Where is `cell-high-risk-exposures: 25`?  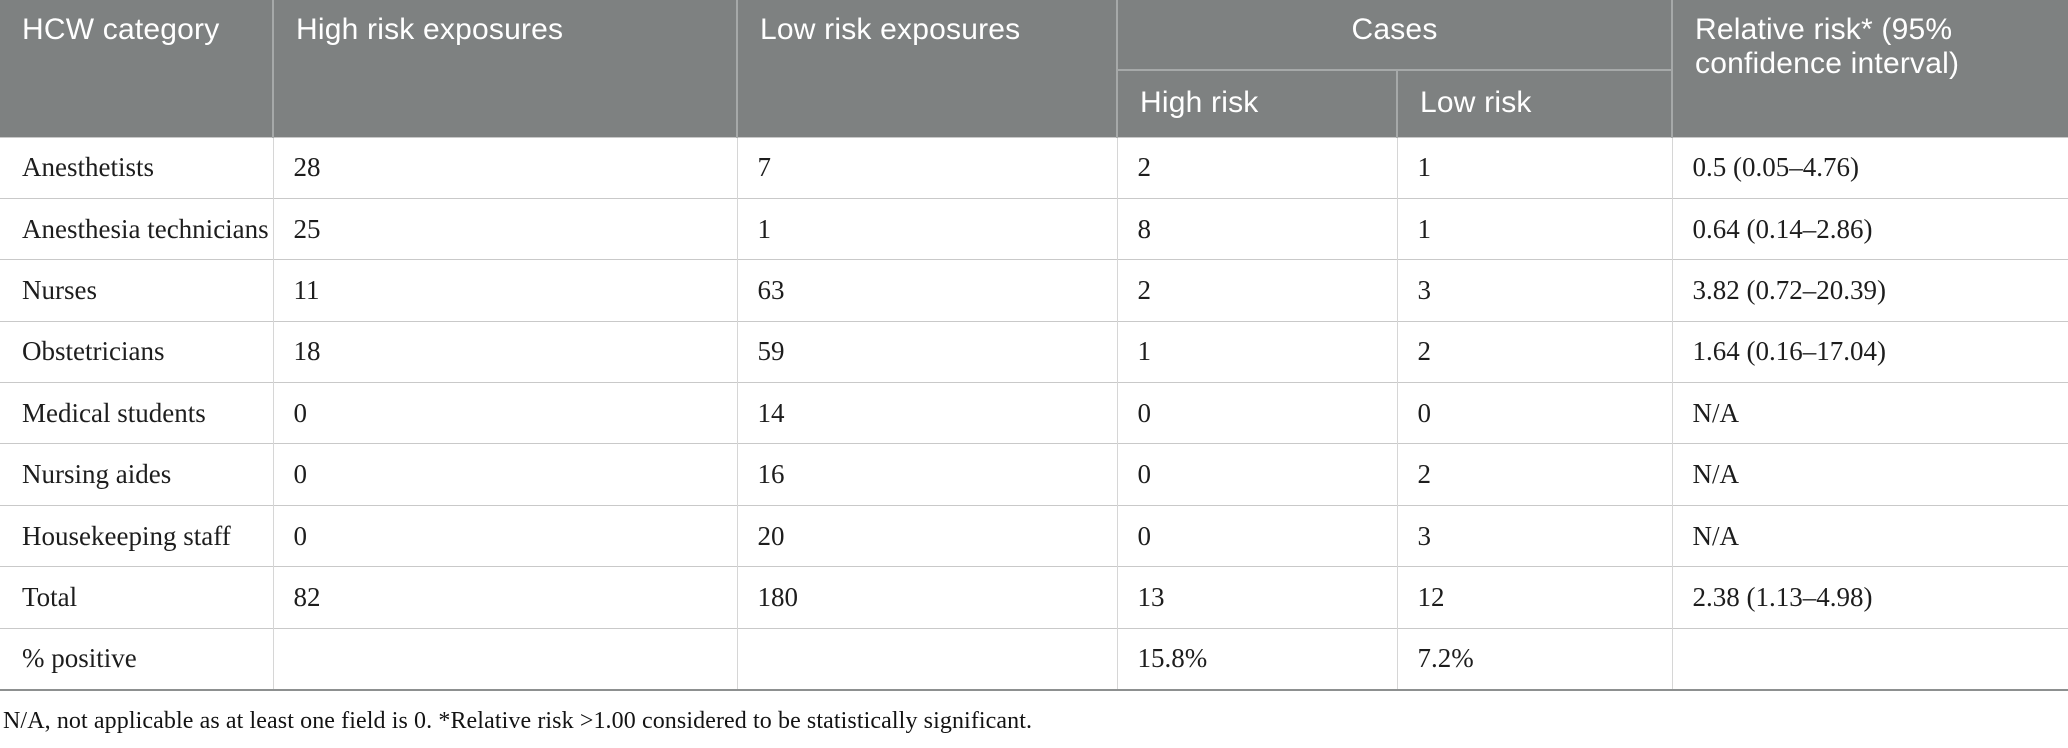
cell-high-risk-exposures: 25 is located at coordinates (504, 228).